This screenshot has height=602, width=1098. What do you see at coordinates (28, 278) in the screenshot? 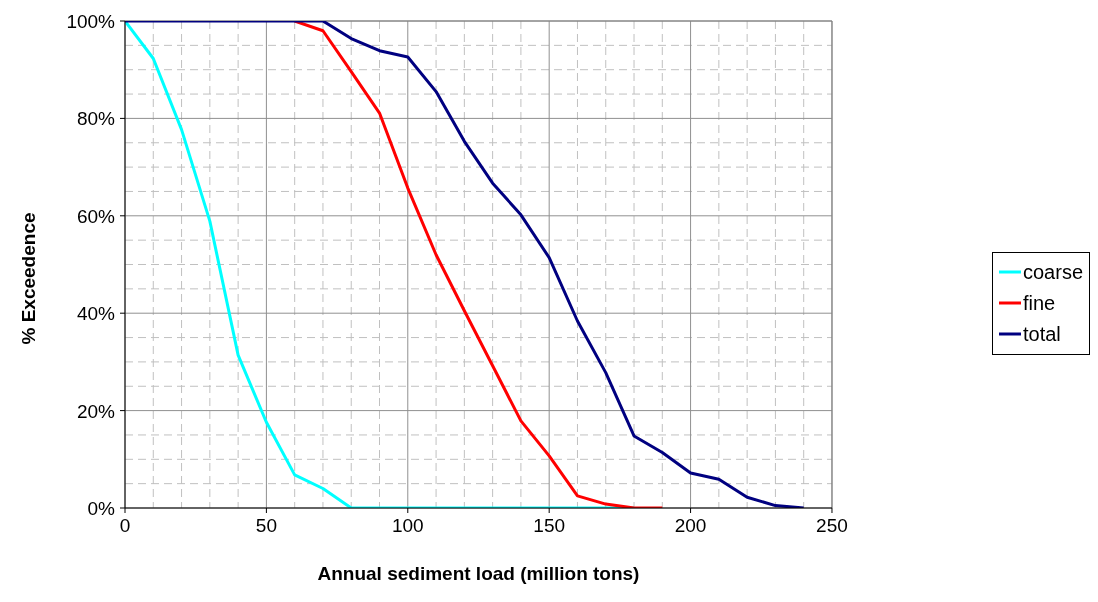
I see `y-axis-title: % Exceedence` at bounding box center [28, 278].